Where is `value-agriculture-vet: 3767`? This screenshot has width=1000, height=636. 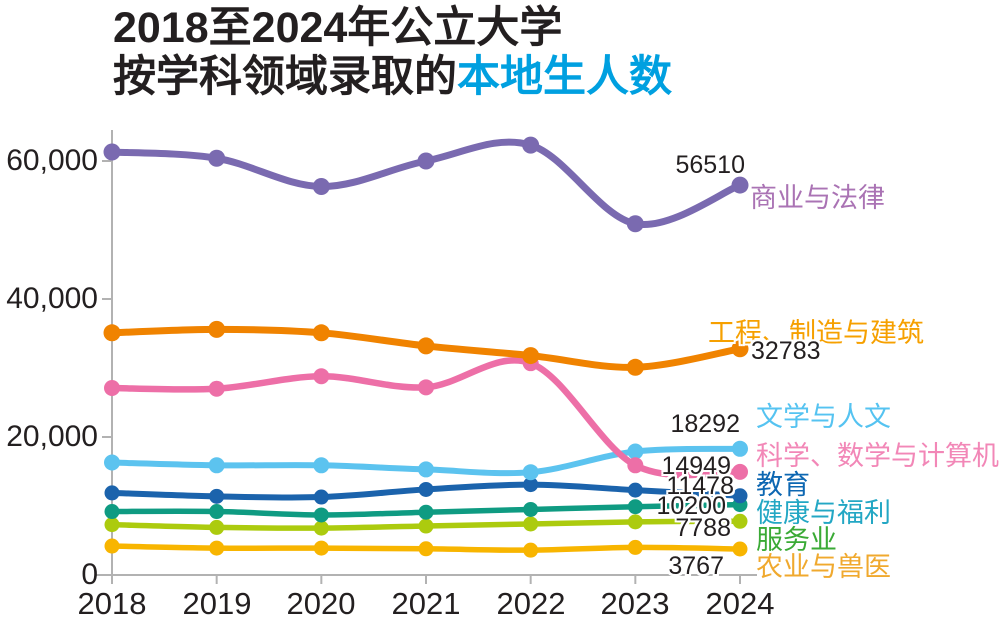
value-agriculture-vet: 3767 is located at coordinates (696, 566).